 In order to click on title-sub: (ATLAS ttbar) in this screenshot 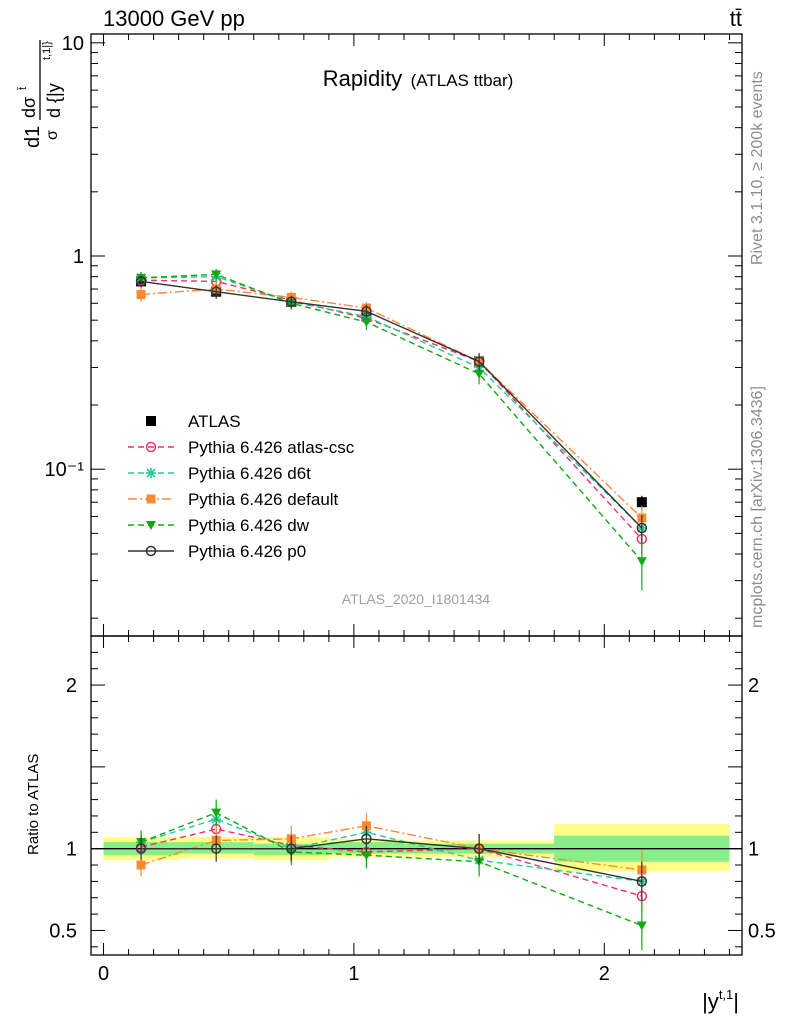, I will do `click(462, 80)`.